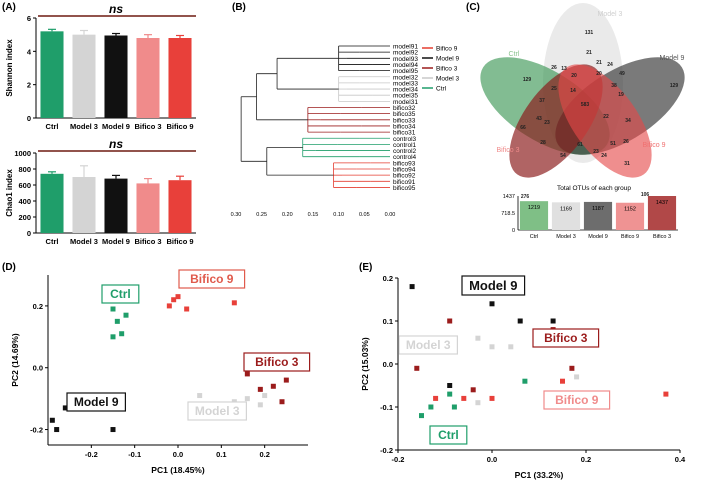 The image size is (709, 483). What do you see at coordinates (630, 237) in the screenshot?
I see `inset-x-tick-label: Bifico 9` at bounding box center [630, 237].